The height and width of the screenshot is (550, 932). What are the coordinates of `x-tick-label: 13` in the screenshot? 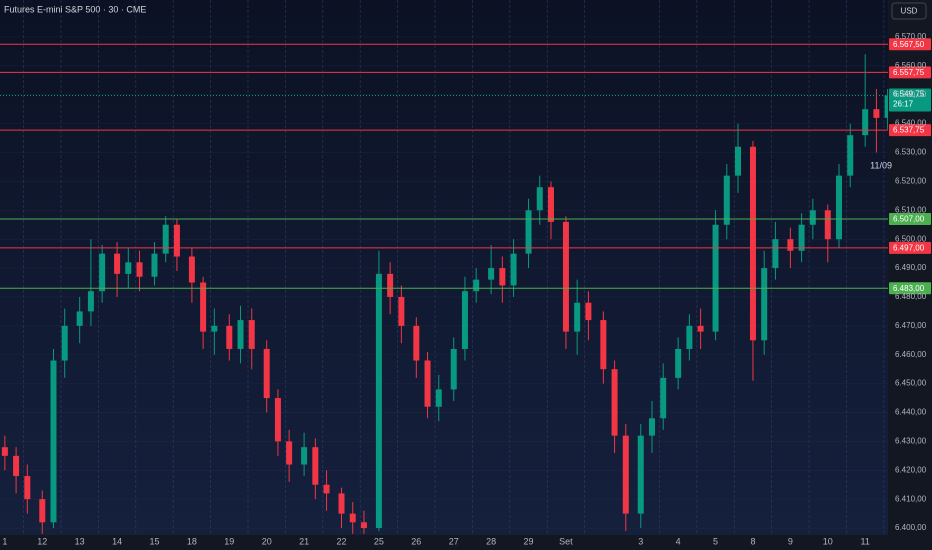 It's located at (80, 541).